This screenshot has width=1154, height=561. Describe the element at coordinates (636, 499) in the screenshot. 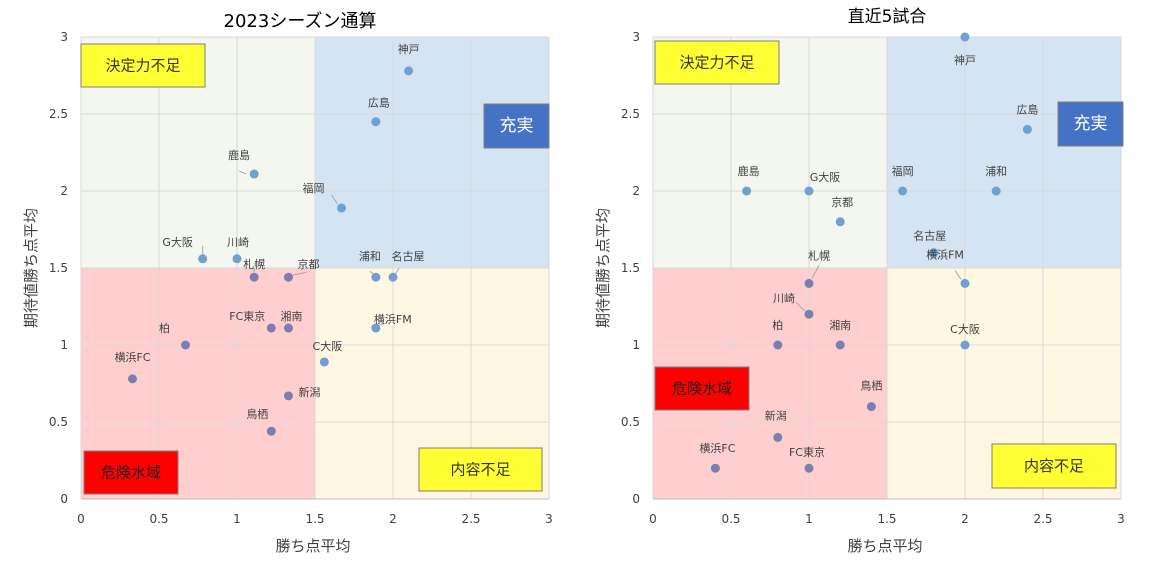

I see `y-tick-label: 0` at that location.